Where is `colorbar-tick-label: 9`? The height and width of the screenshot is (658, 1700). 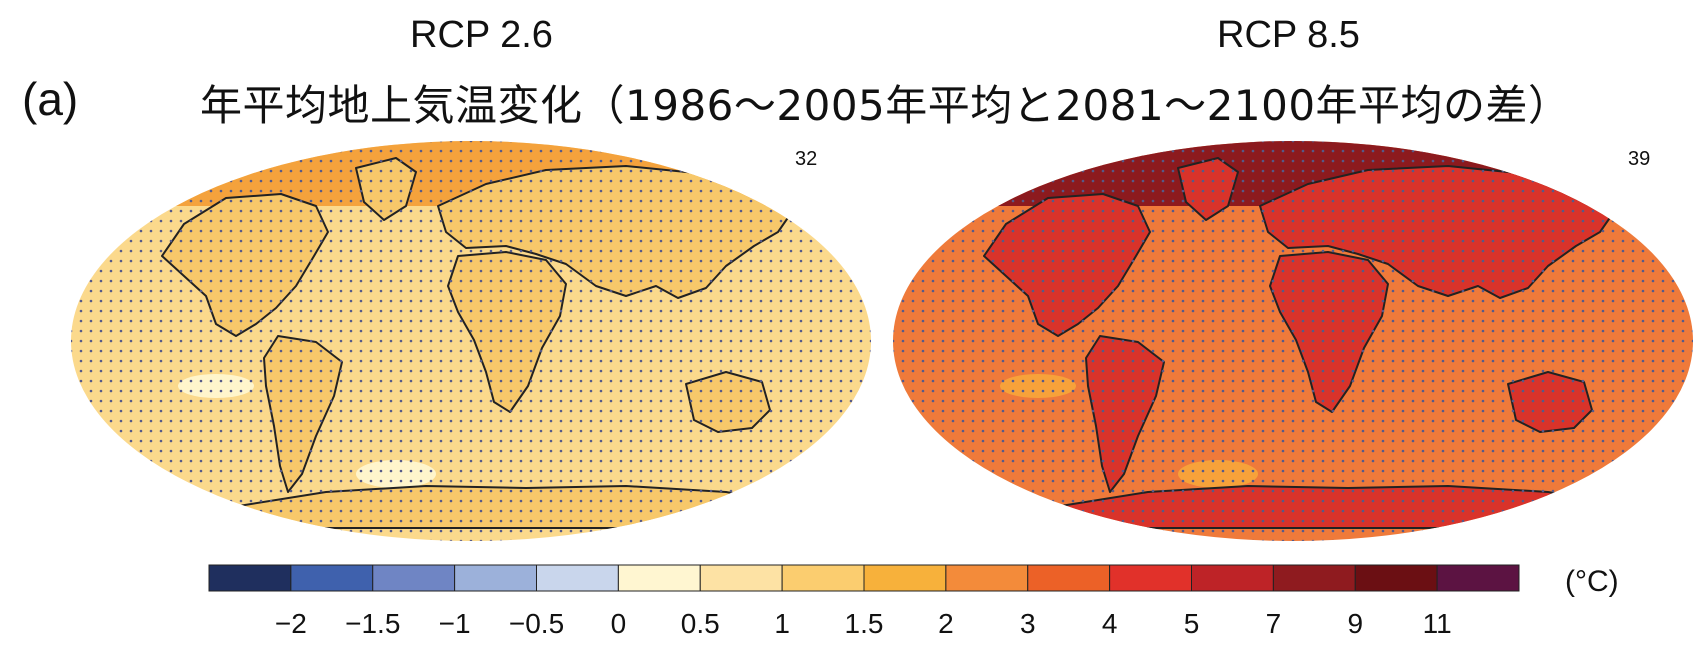
colorbar-tick-label: 9 is located at coordinates (1355, 623).